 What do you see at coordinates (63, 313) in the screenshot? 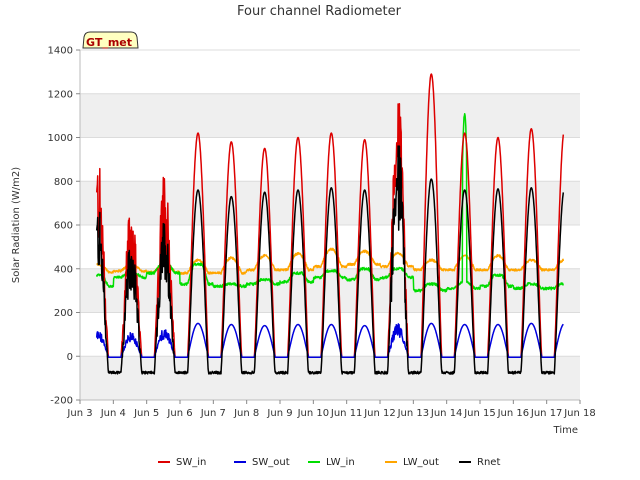
I see `y-tick-label: 200` at bounding box center [63, 313].